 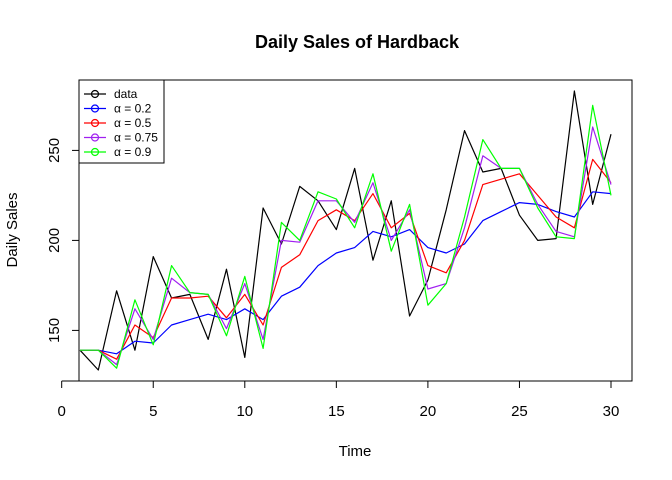 What do you see at coordinates (62, 411) in the screenshot?
I see `x-tick-label: 0` at bounding box center [62, 411].